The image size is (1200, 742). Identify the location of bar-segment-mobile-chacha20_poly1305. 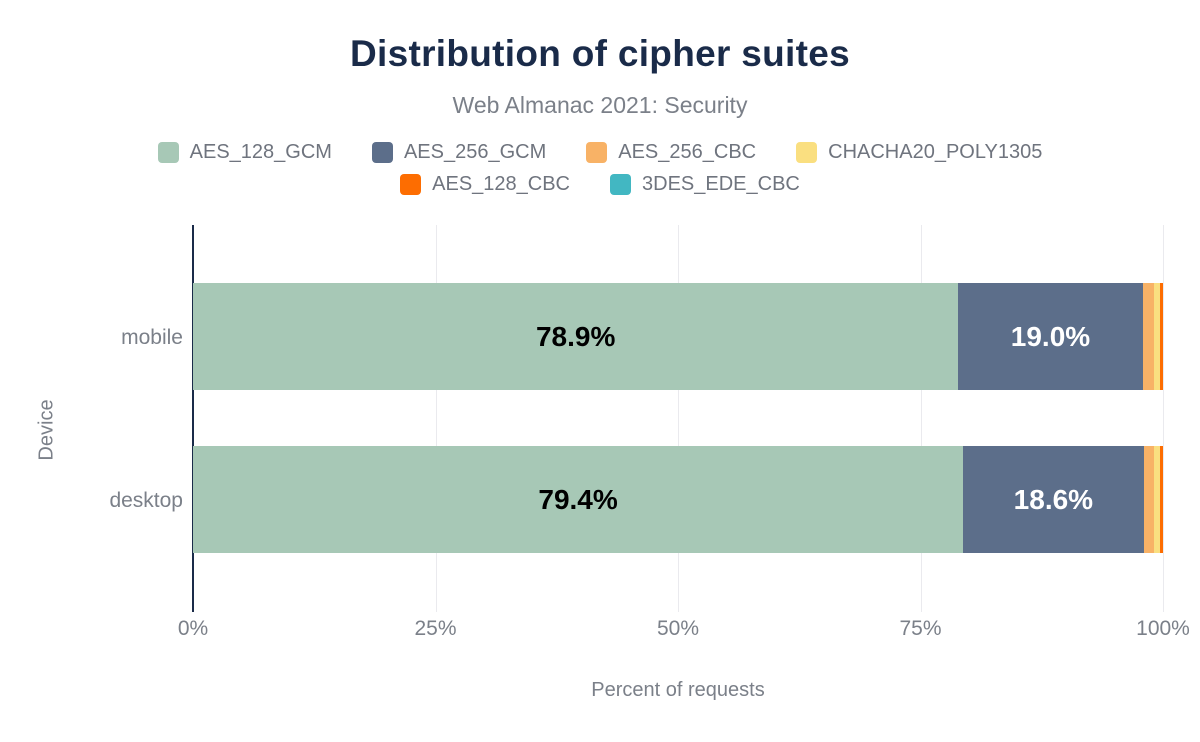
(1157, 336).